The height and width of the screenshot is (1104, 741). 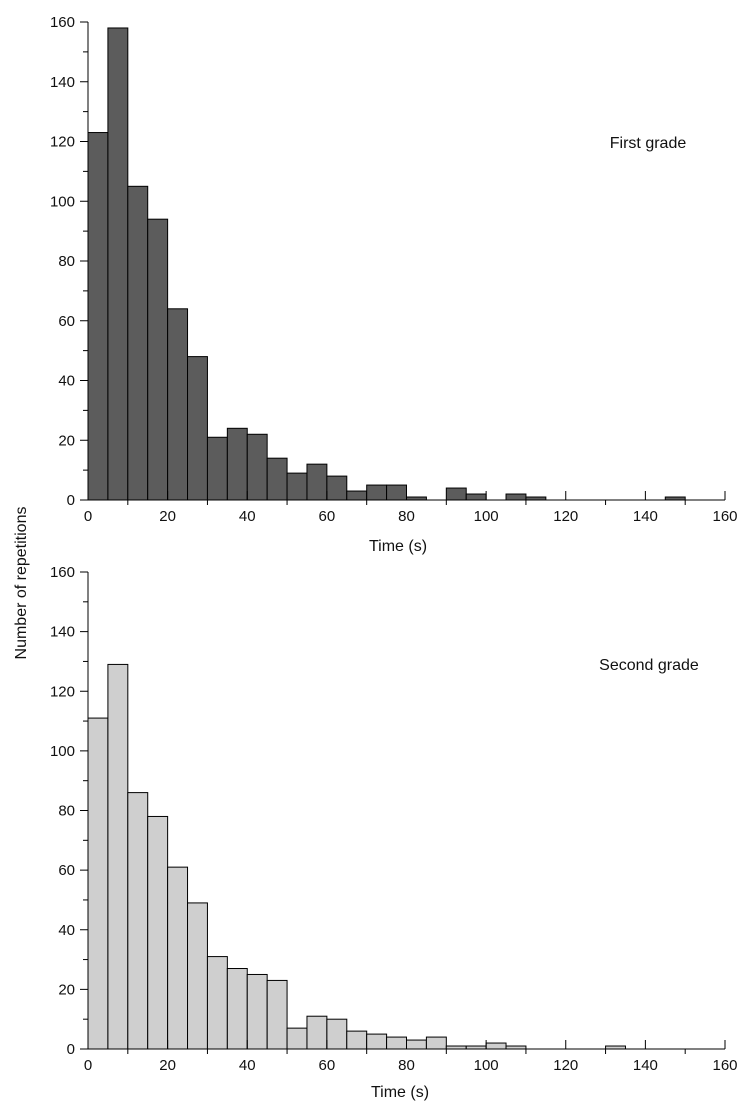 I want to click on x-tick-label-first-grade-100: 100, so click(x=486, y=516).